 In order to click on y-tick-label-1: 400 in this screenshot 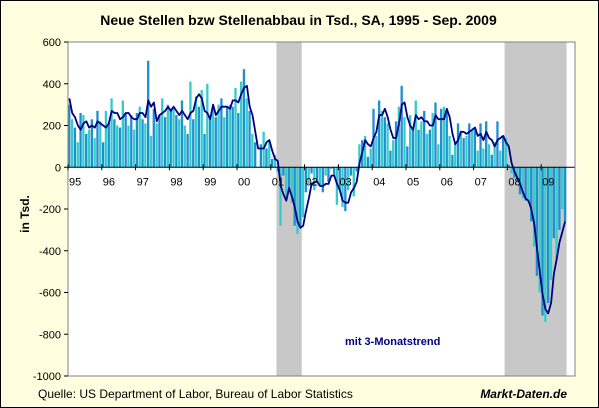, I will do `click(52, 85)`.